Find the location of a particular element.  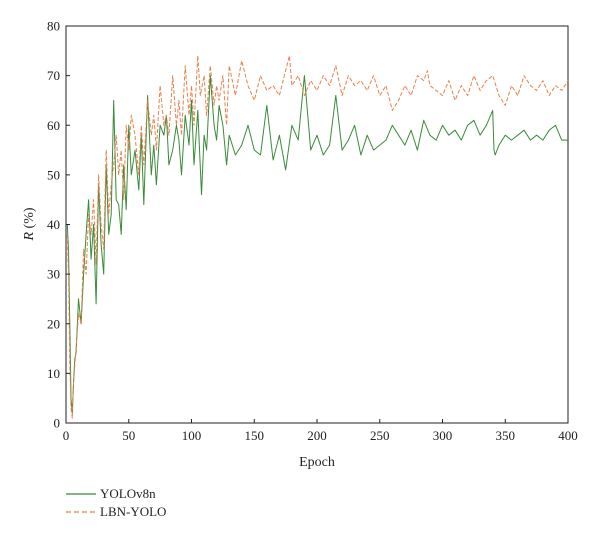

x-axis-title: Epoch is located at coordinates (317, 462).